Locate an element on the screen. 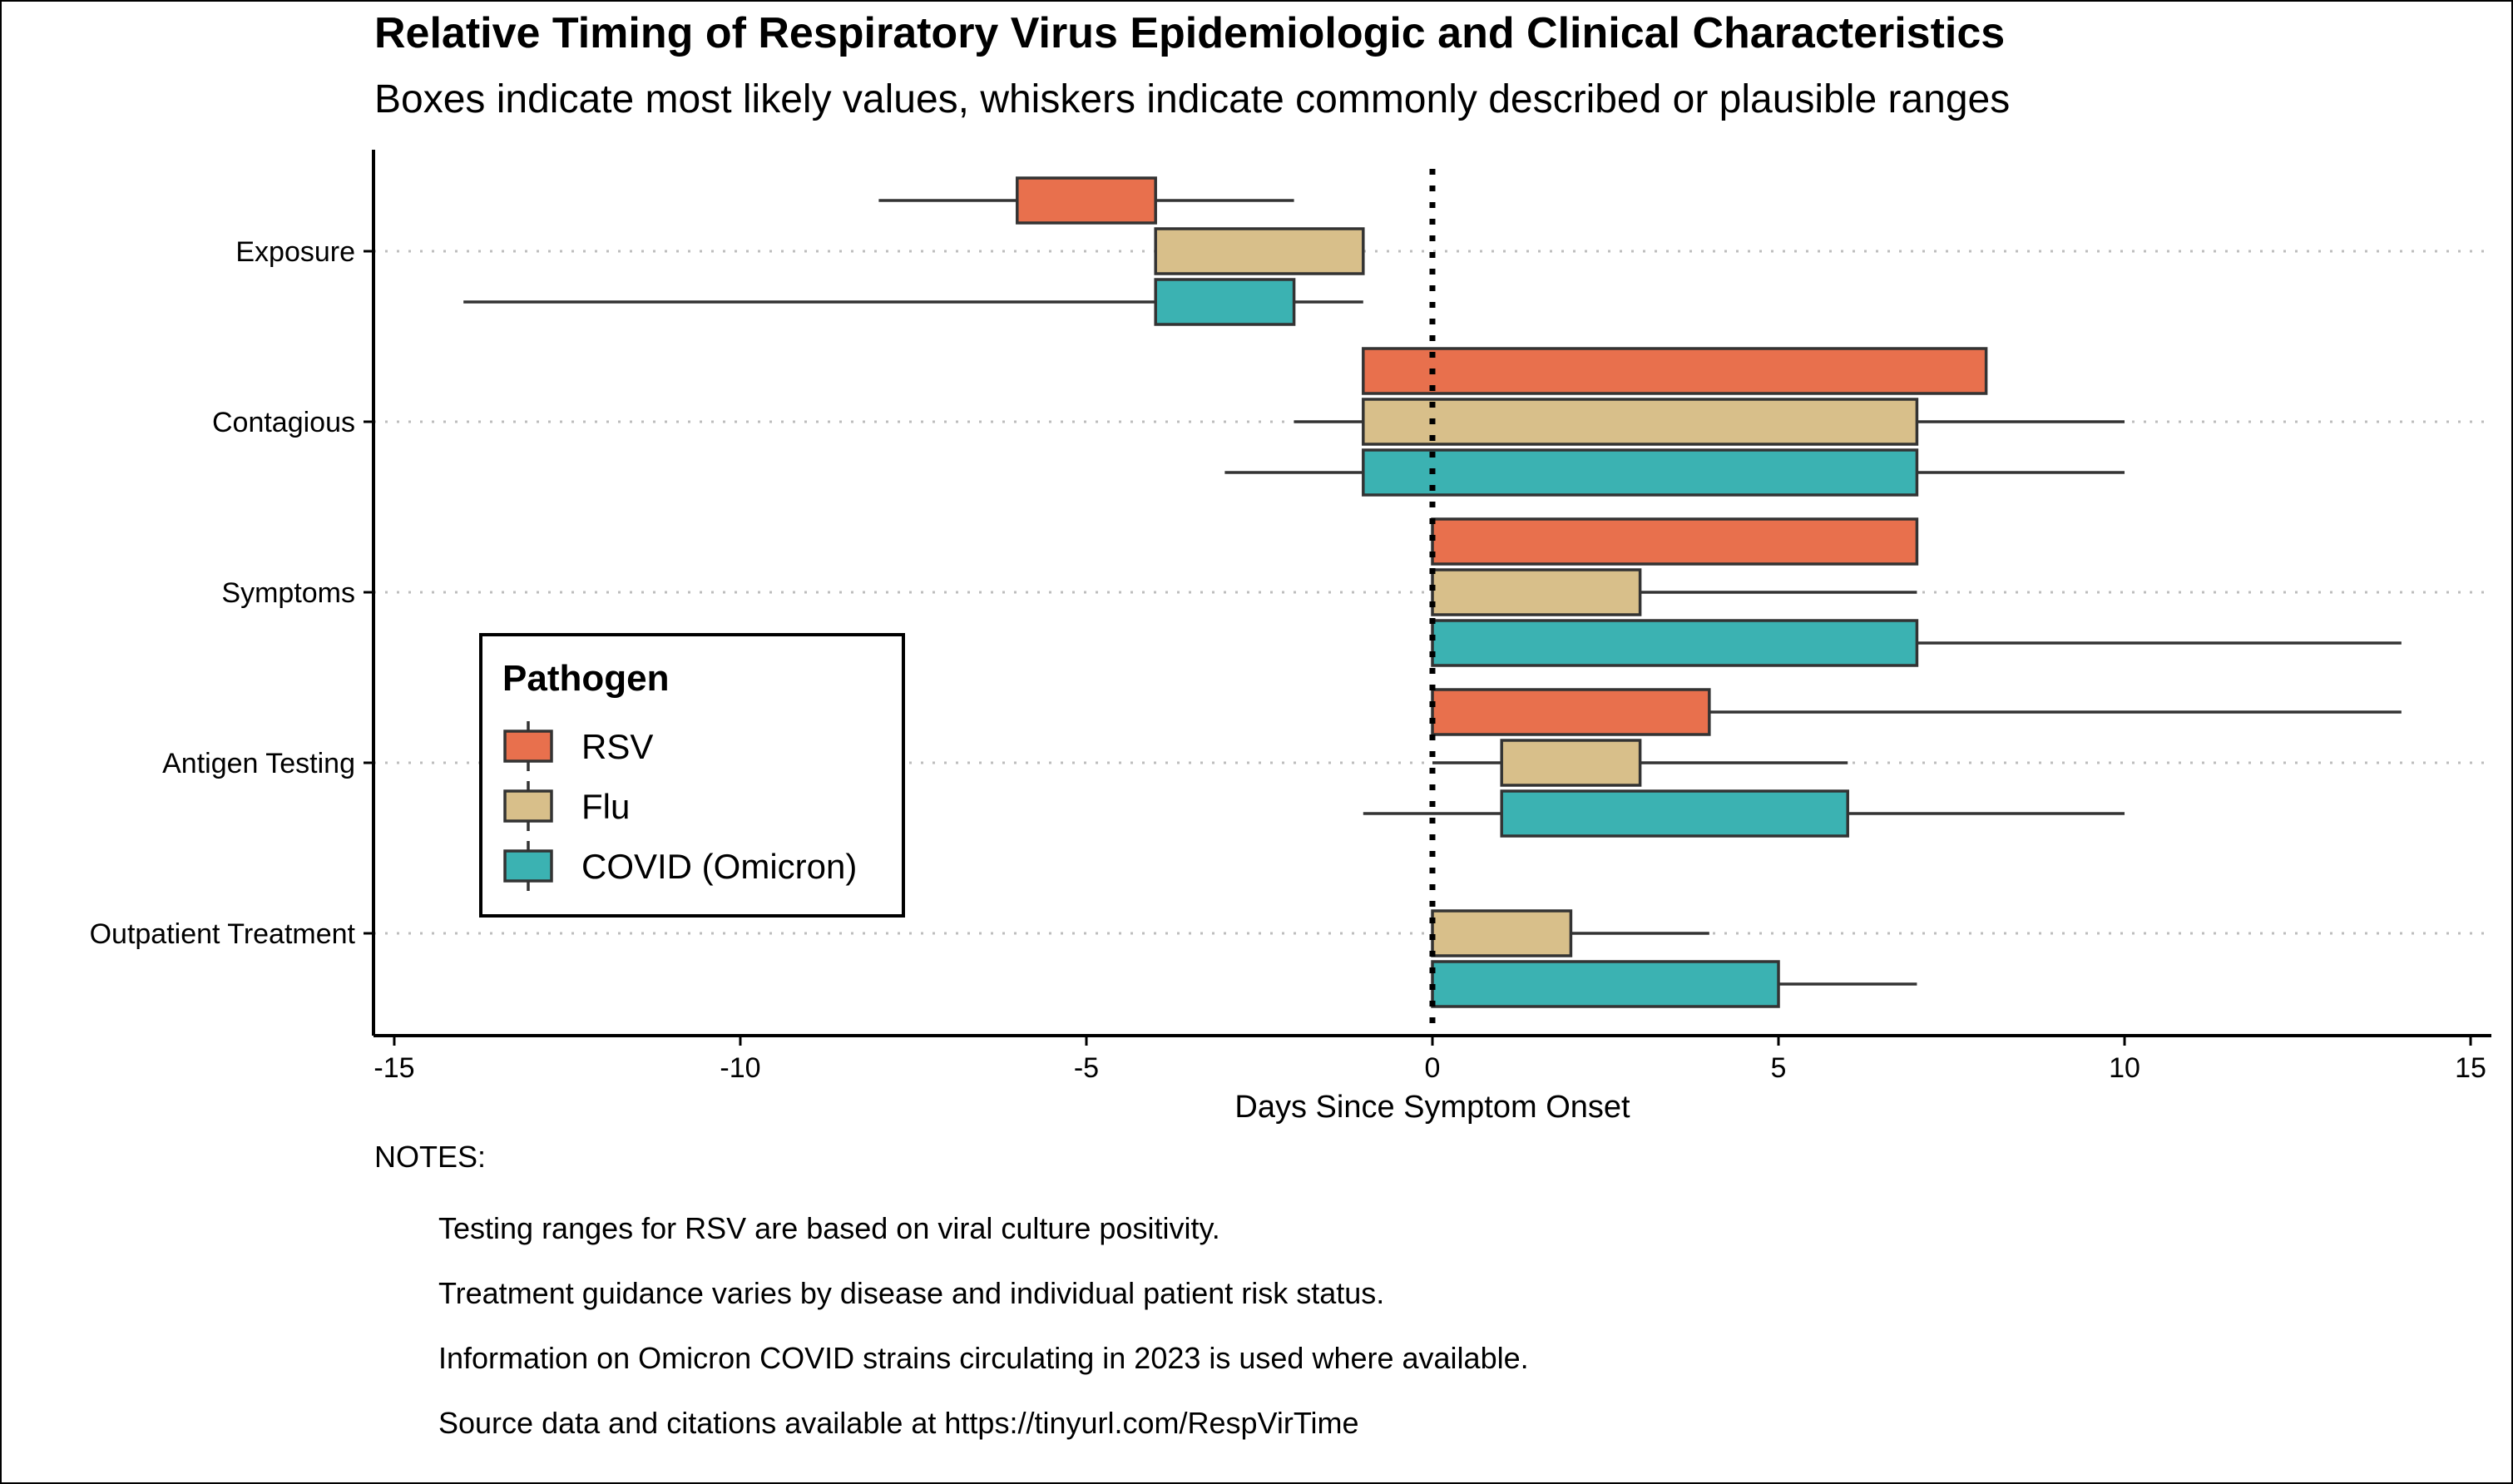 The height and width of the screenshot is (1484, 2513). y-tick-label-symptoms: Symptoms is located at coordinates (288, 593).